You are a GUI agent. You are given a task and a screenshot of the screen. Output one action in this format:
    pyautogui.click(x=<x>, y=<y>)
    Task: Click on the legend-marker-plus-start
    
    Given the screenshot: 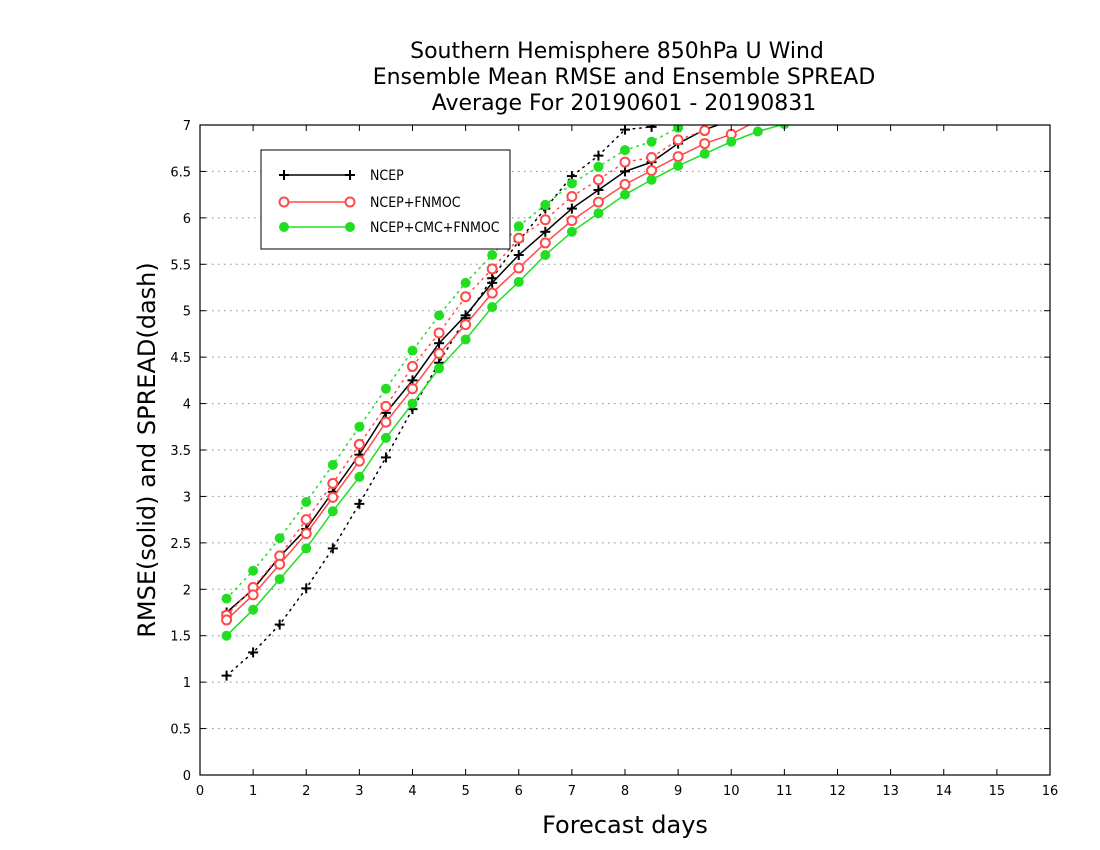 What is the action you would take?
    pyautogui.click(x=284, y=175)
    